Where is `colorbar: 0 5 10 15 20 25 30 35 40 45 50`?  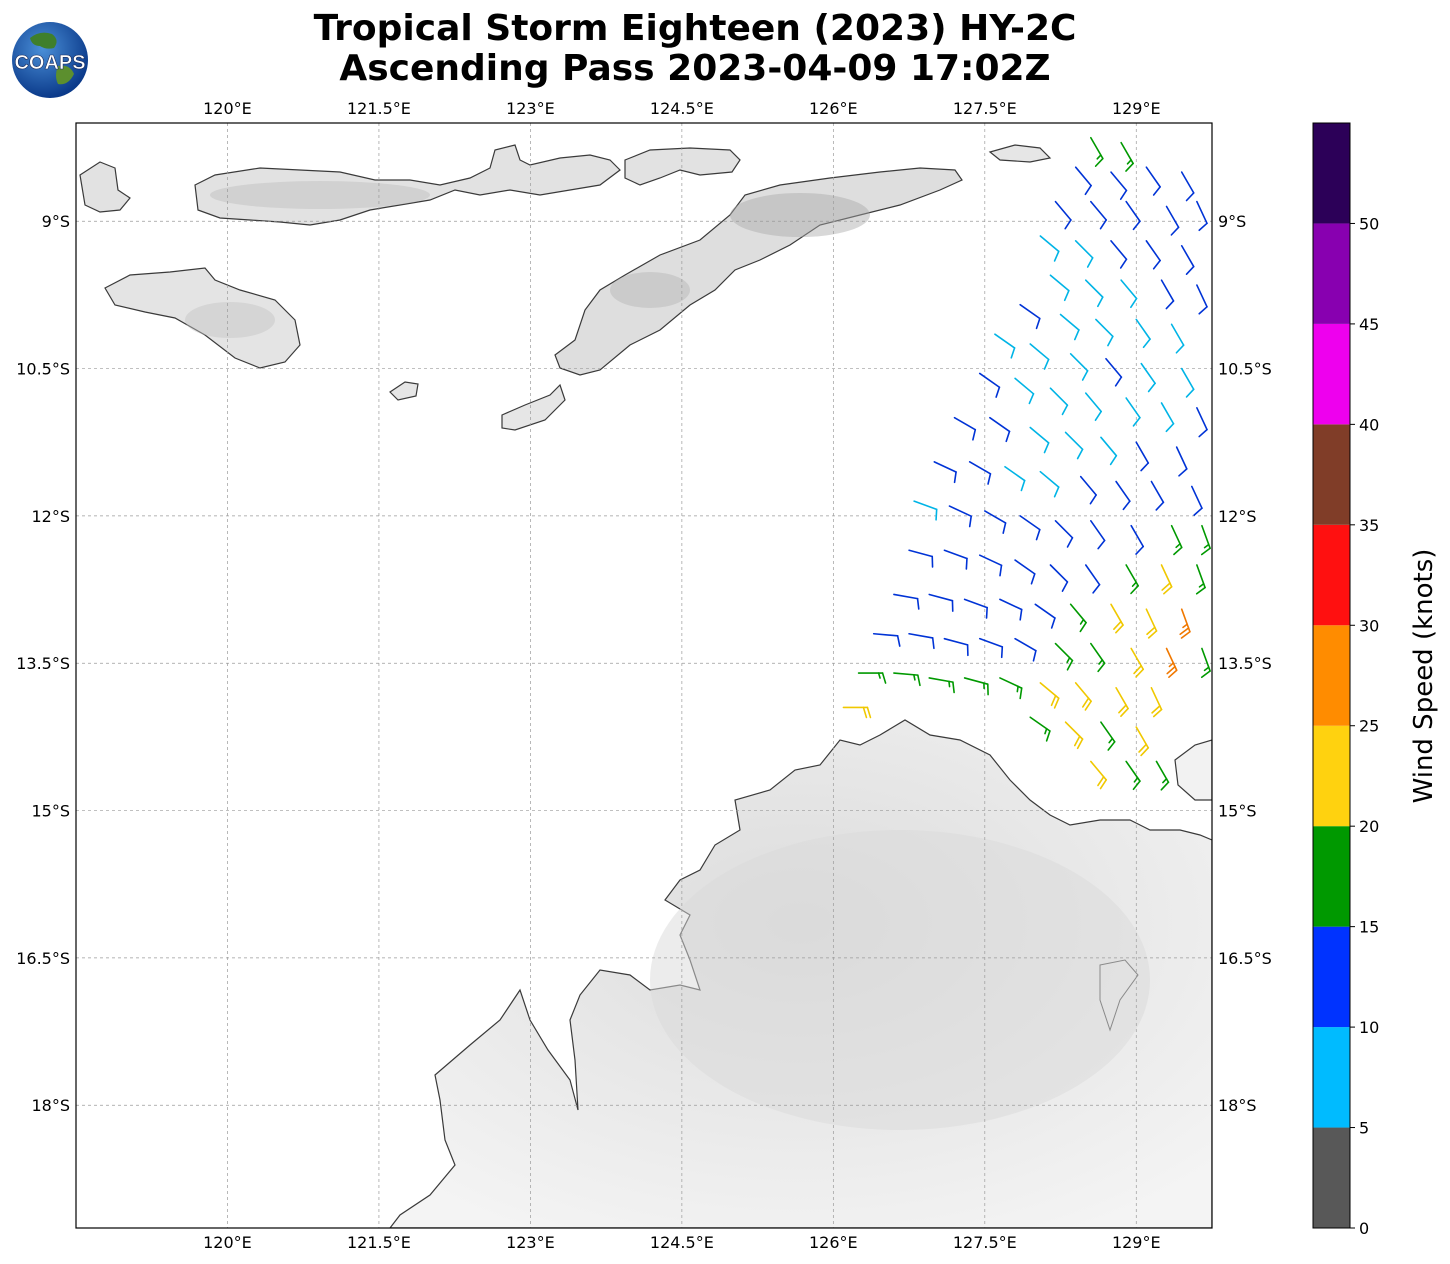 colorbar: 0 5 10 15 20 25 30 35 40 45 50 is located at coordinates (1345, 680).